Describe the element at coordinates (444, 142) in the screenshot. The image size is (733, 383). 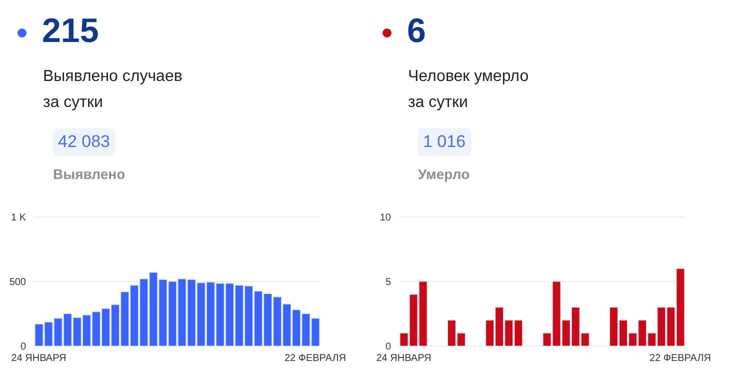
I see `text: 1 016` at that location.